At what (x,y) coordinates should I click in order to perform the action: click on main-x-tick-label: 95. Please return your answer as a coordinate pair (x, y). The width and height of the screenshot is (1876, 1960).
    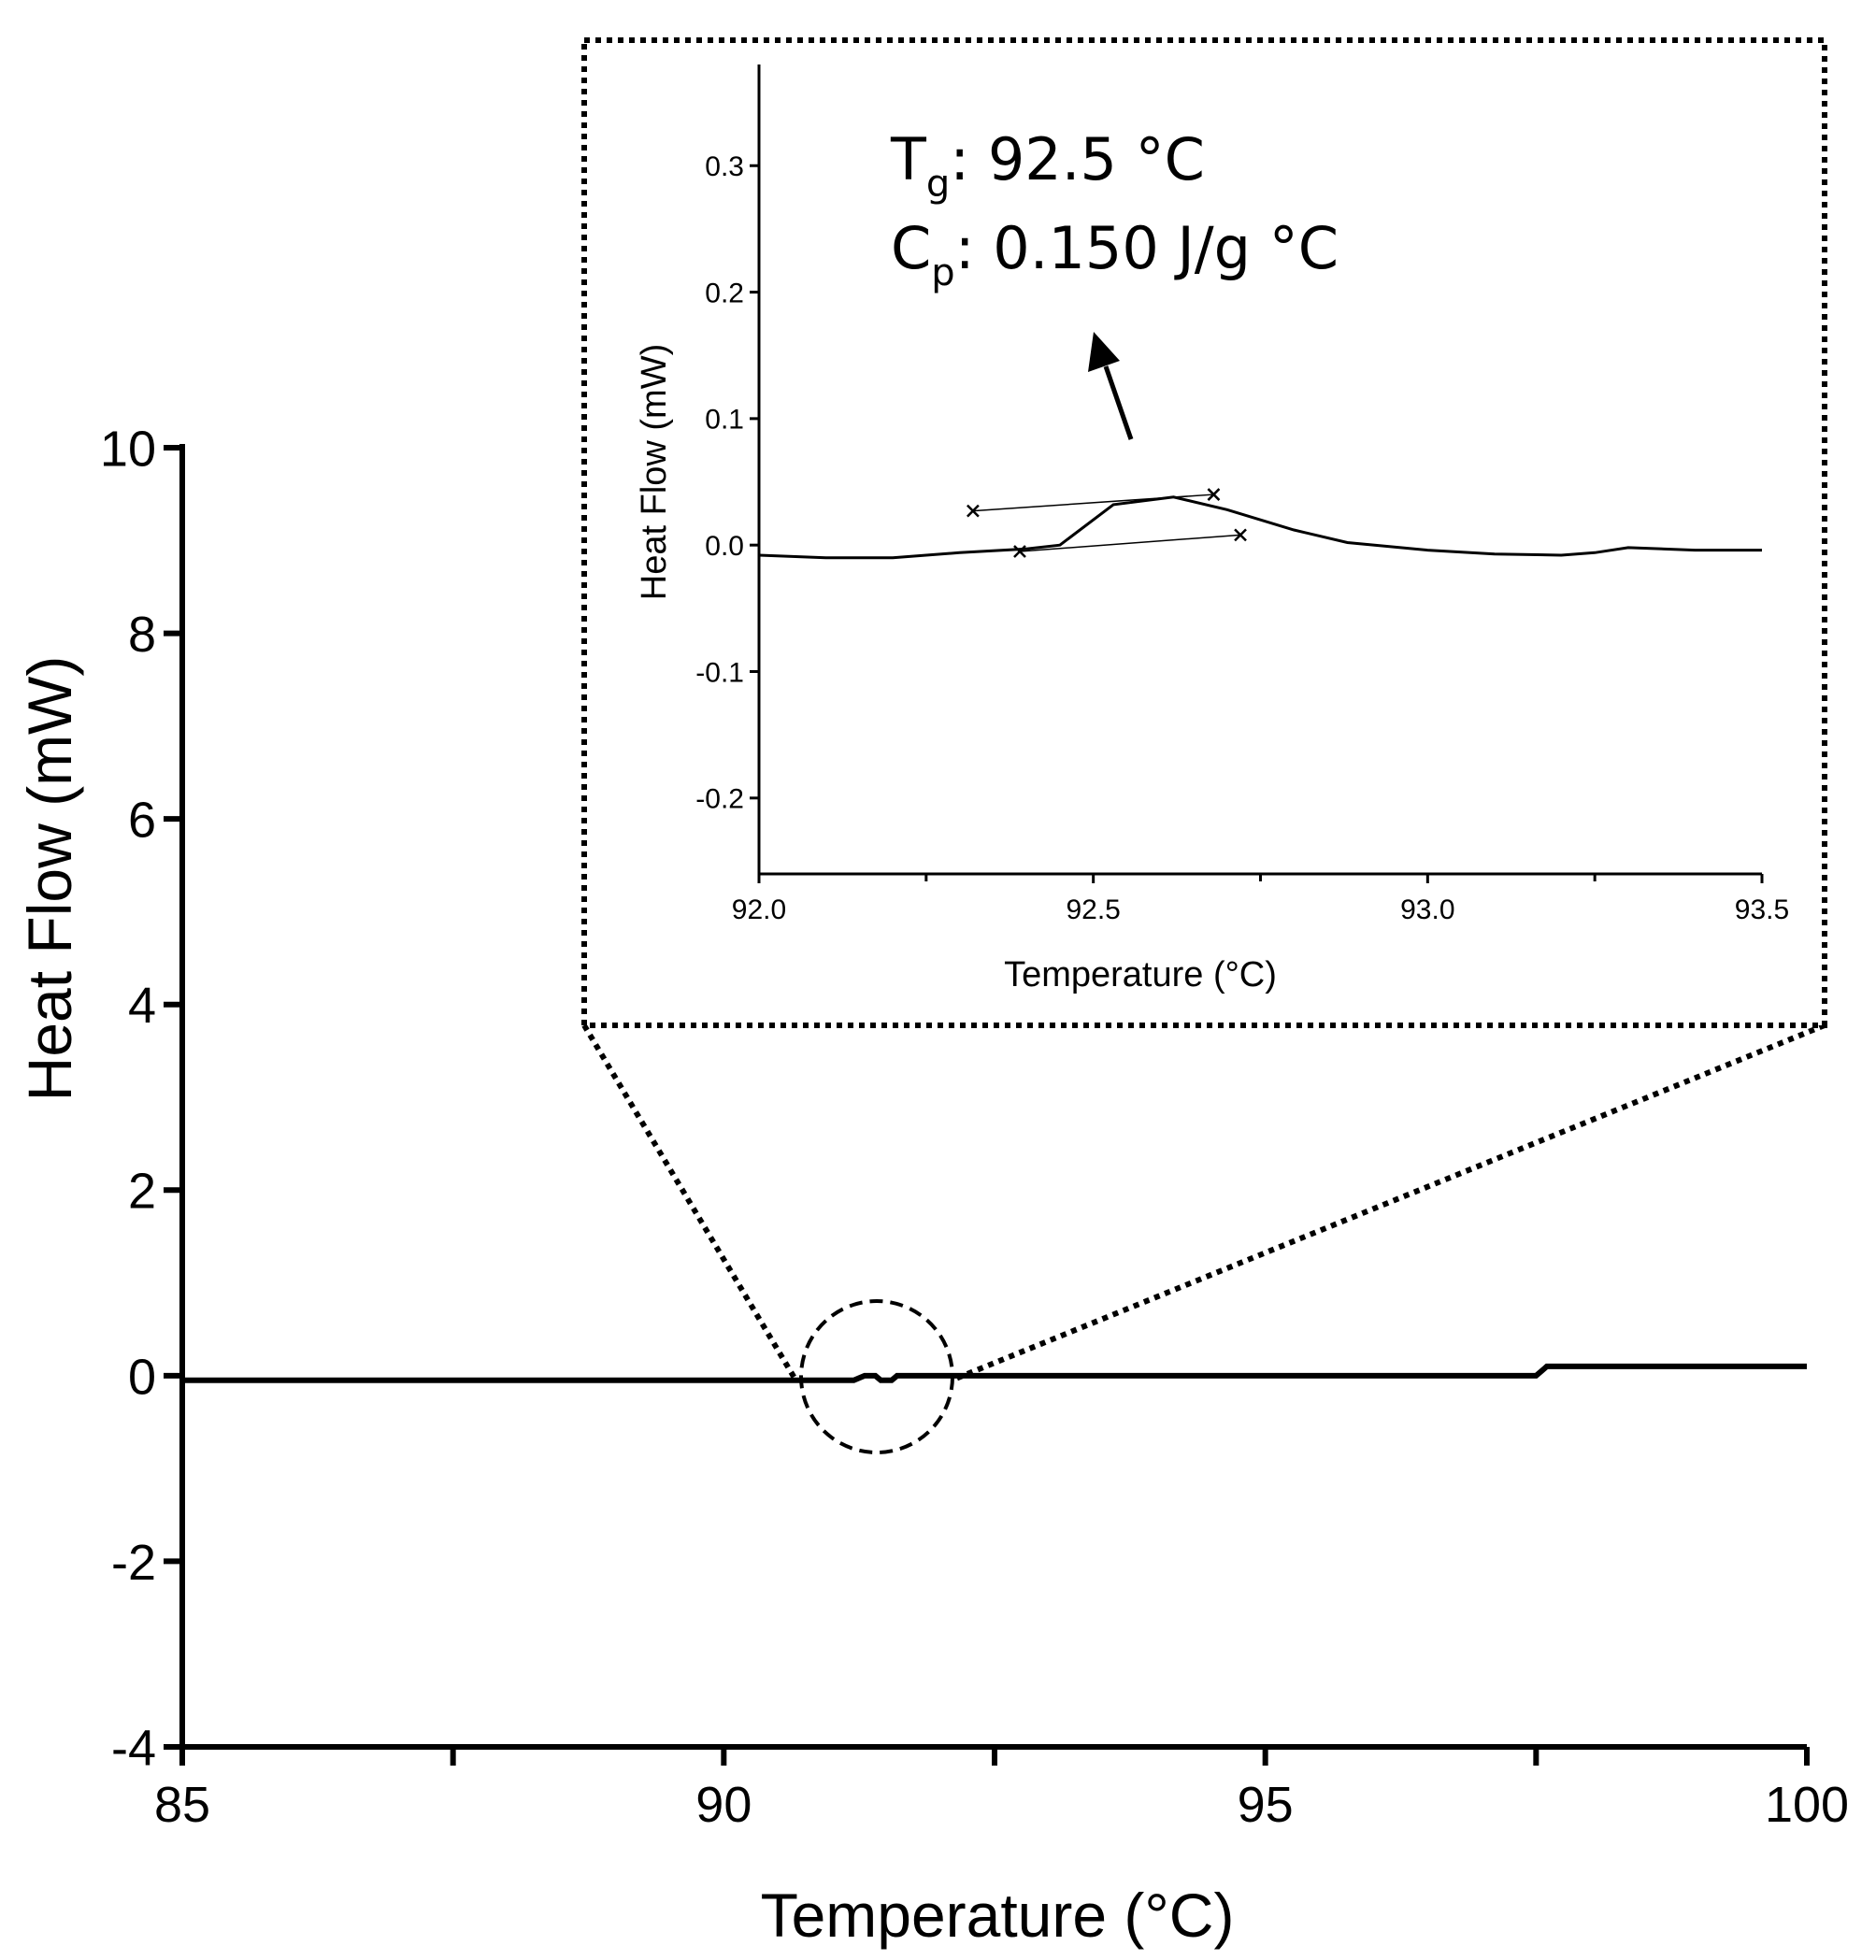
    Looking at the image, I should click on (1266, 1805).